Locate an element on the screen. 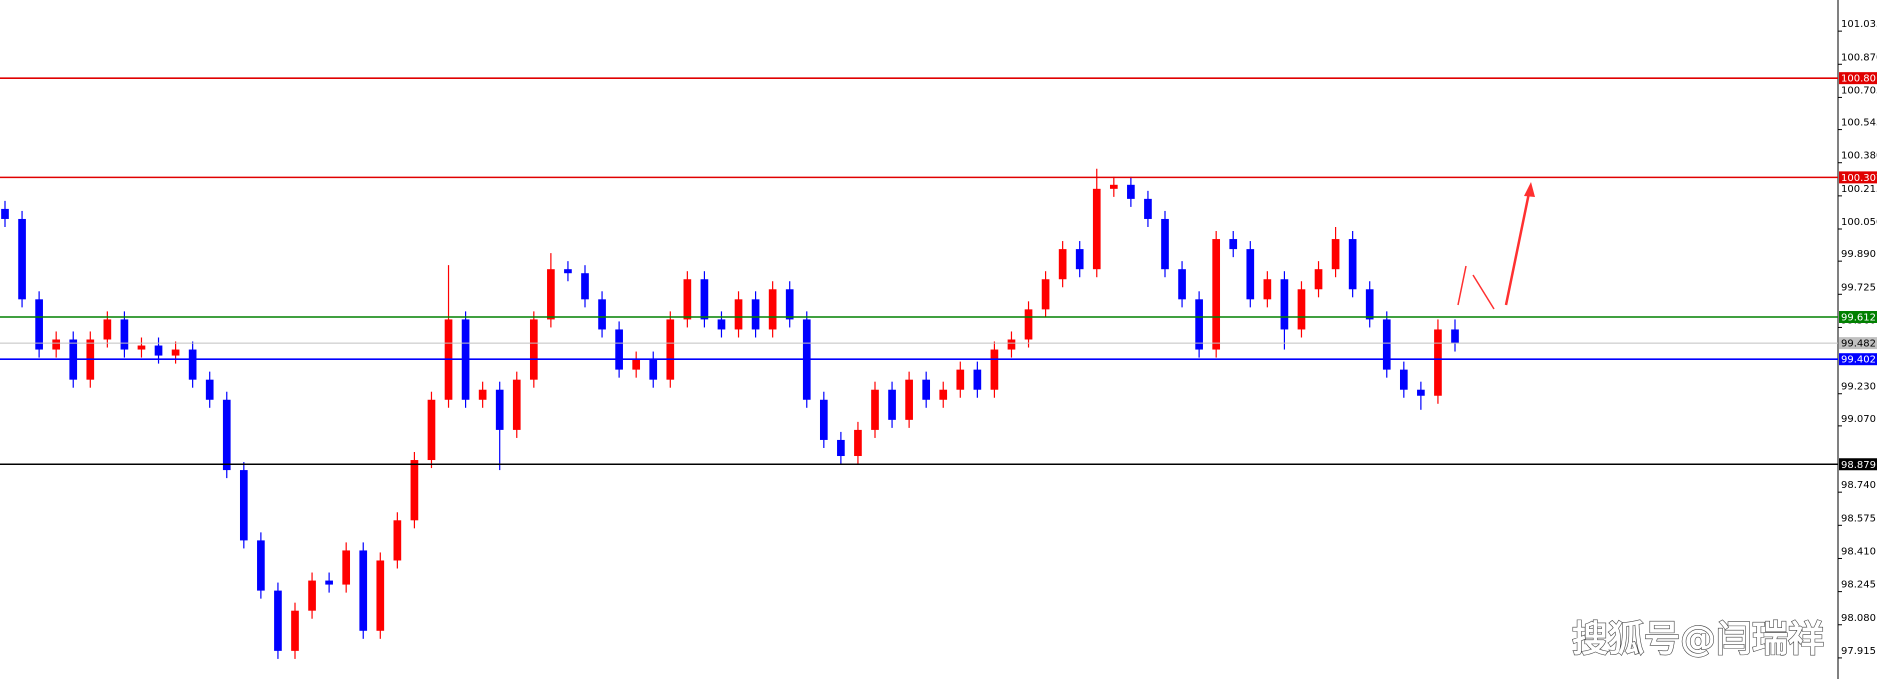  price-label: 100.307 is located at coordinates (1859, 178).